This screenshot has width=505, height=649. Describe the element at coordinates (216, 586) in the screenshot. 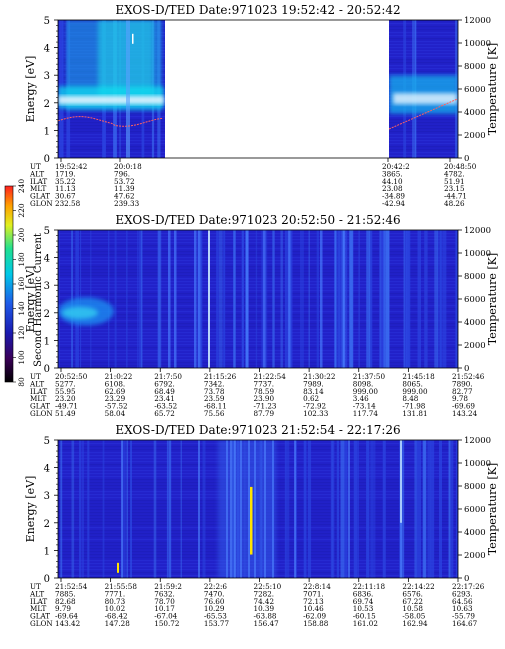

I see `ephemeris-value: 22:2:6` at that location.